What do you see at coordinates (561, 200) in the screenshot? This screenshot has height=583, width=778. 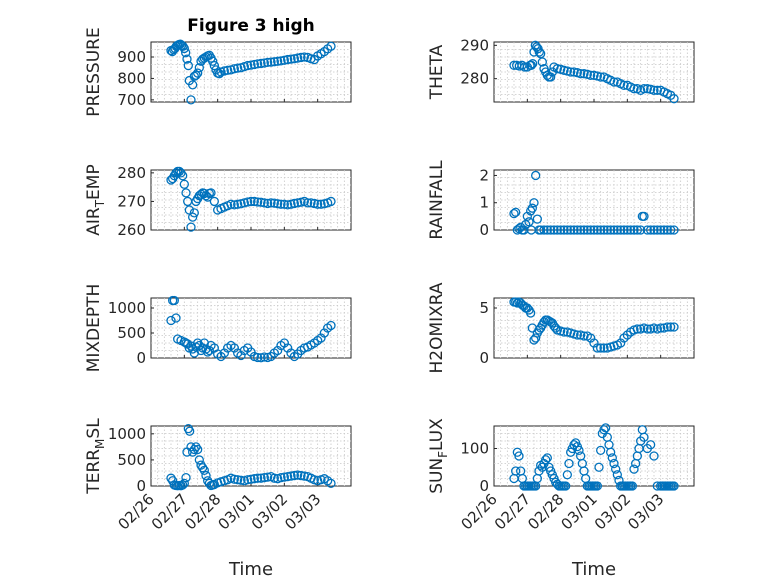 I see `panel-right-2: 0 1 2 RAINFALL` at bounding box center [561, 200].